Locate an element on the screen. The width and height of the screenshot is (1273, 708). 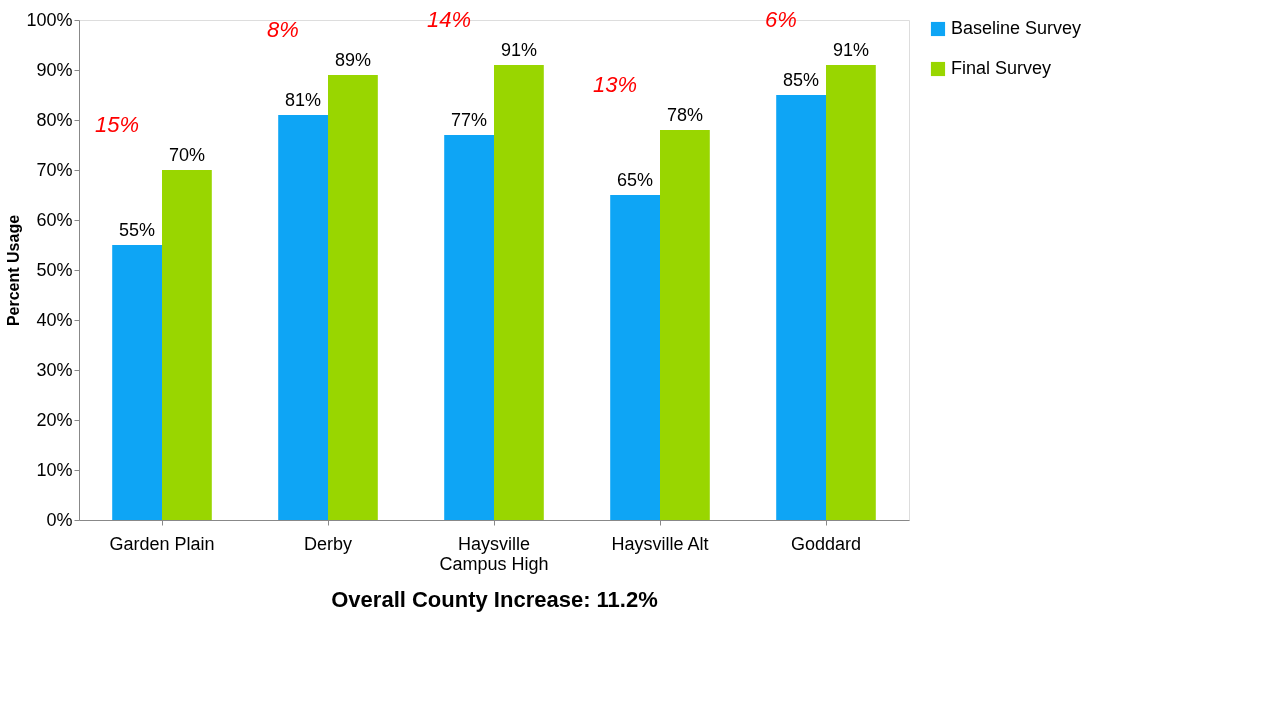
y-axis-title: Percent Usage is located at coordinates (14, 270).